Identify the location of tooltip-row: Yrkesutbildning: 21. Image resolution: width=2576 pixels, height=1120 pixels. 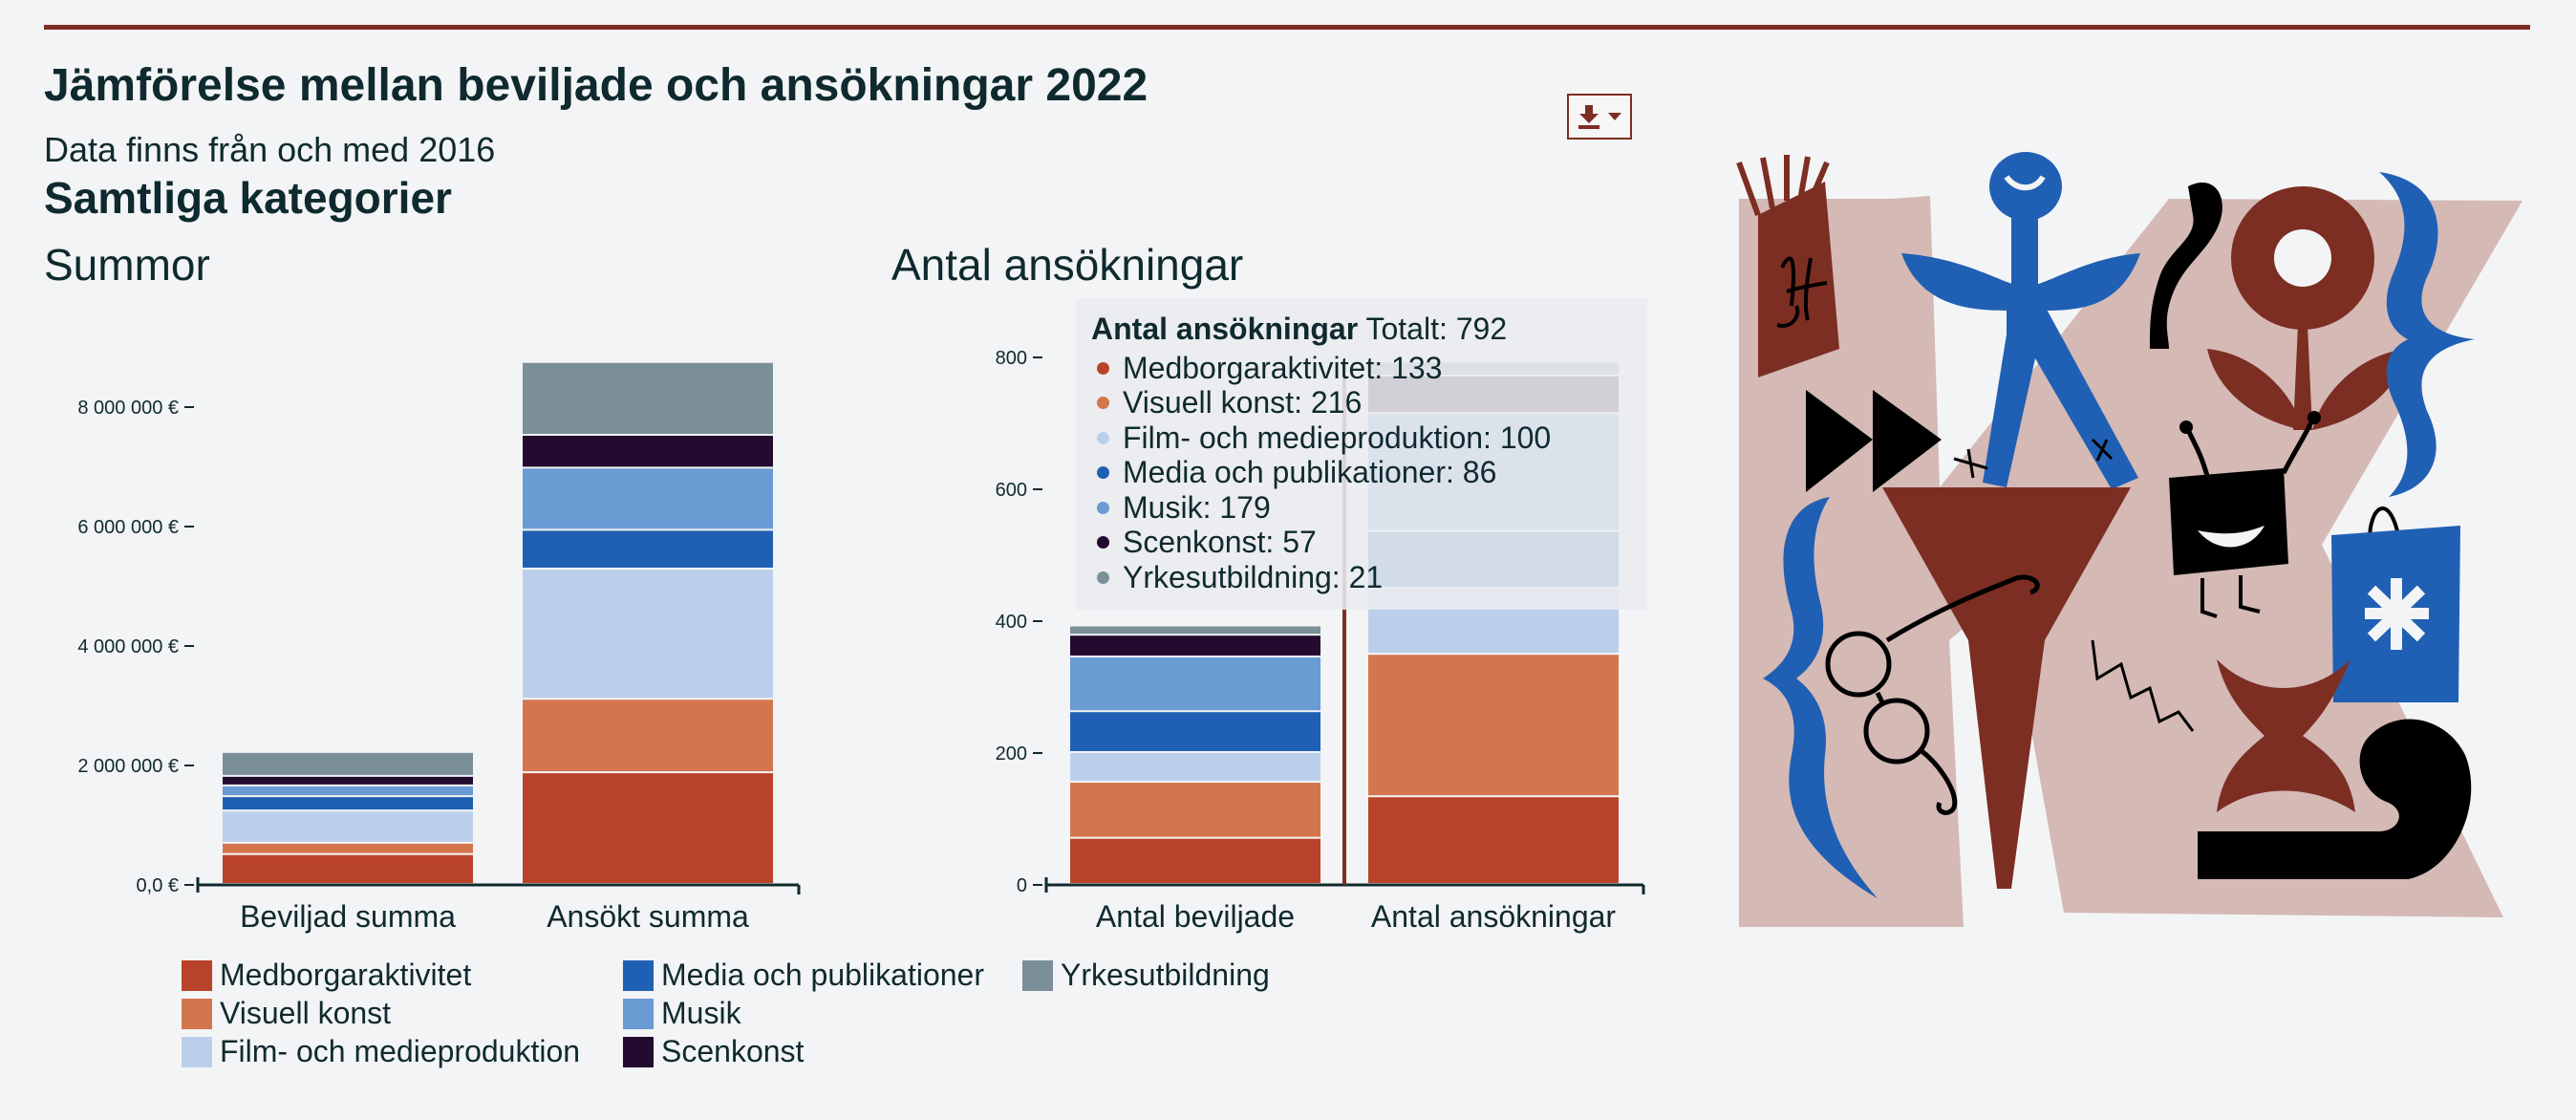
(1361, 577).